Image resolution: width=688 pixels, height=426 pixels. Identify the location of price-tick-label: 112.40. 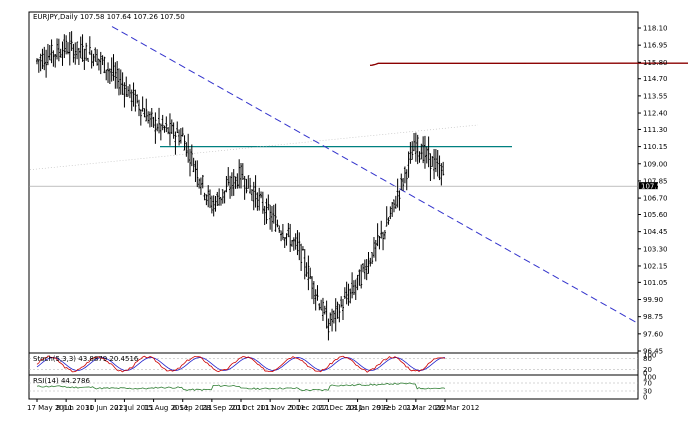
(655, 114).